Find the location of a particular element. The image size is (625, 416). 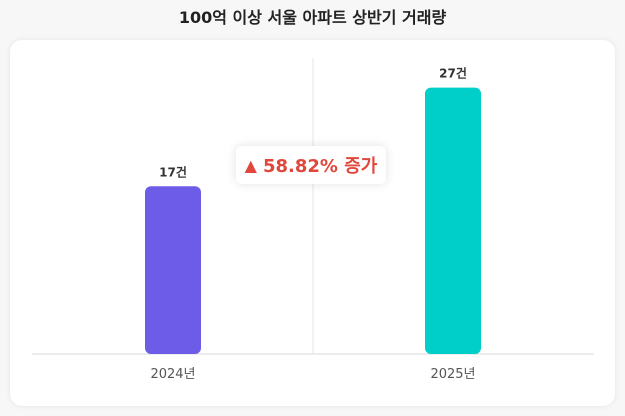

data-label-0: 17건 is located at coordinates (173, 171).